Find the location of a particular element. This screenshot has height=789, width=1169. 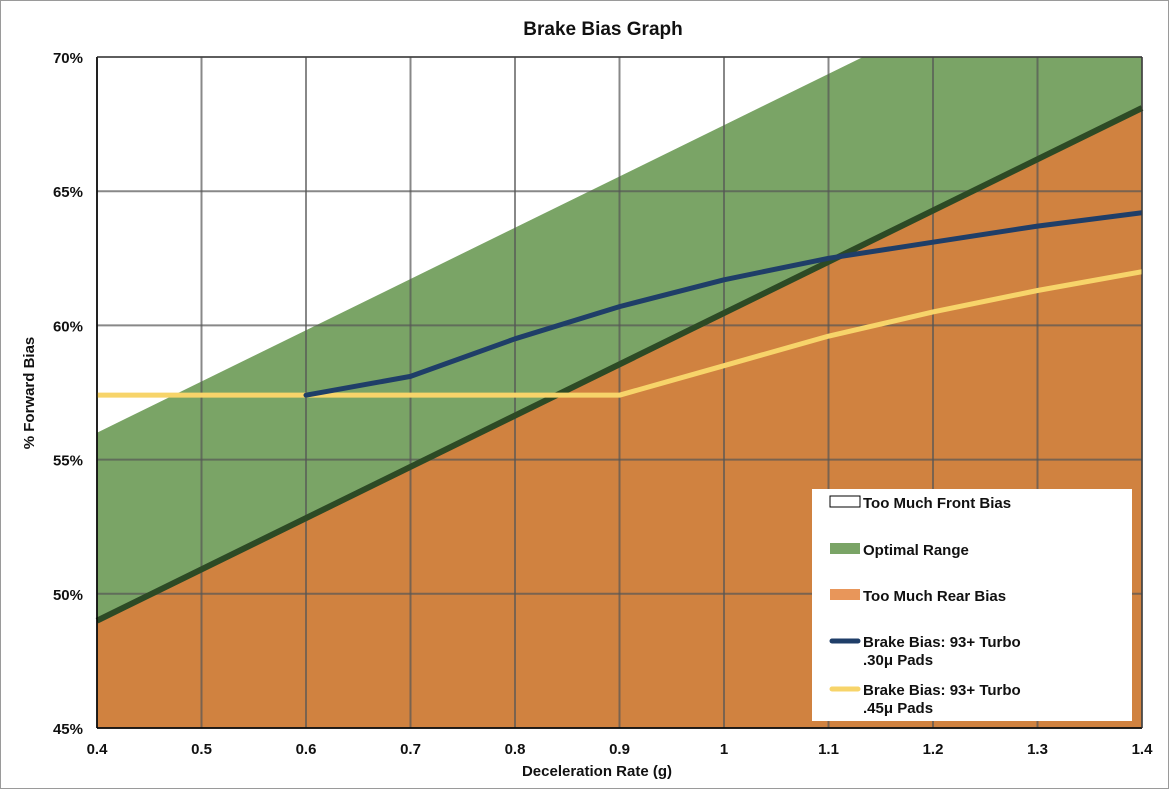

x-tick-label: 0.6 is located at coordinates (306, 749).